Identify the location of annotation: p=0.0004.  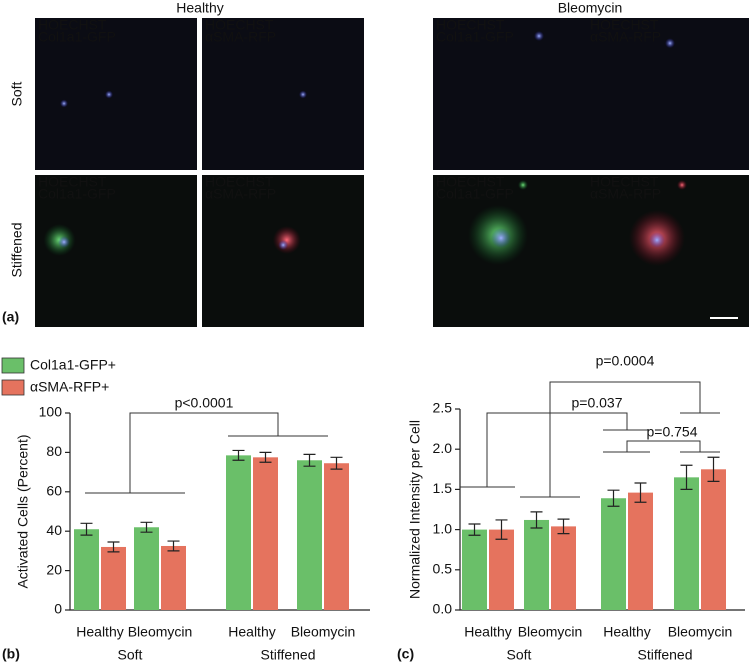
(625, 361).